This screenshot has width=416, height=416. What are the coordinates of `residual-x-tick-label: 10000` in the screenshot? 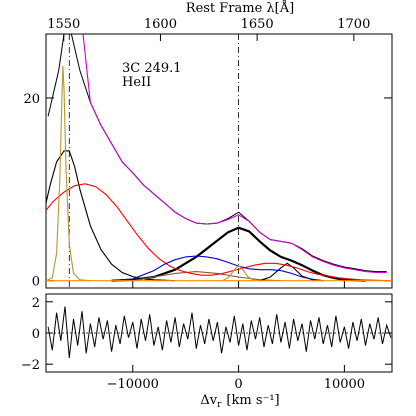 It's located at (344, 384).